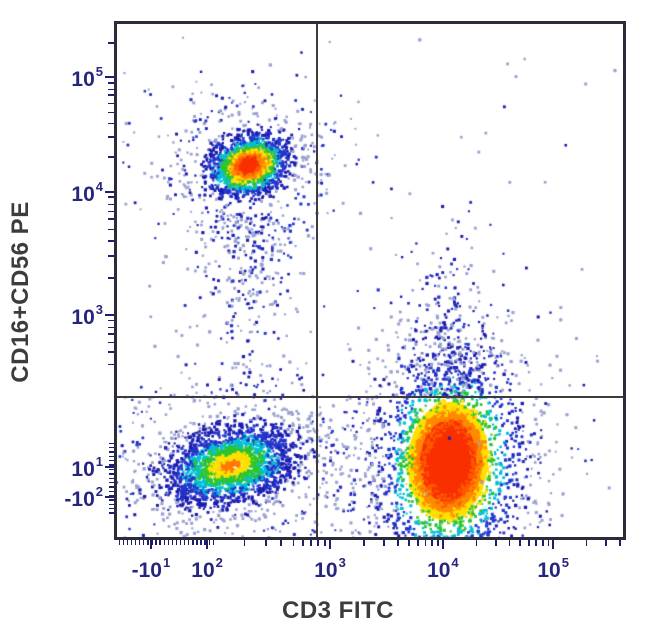  What do you see at coordinates (443, 568) in the screenshot?
I see `x-tick-label: 10⁴` at bounding box center [443, 568].